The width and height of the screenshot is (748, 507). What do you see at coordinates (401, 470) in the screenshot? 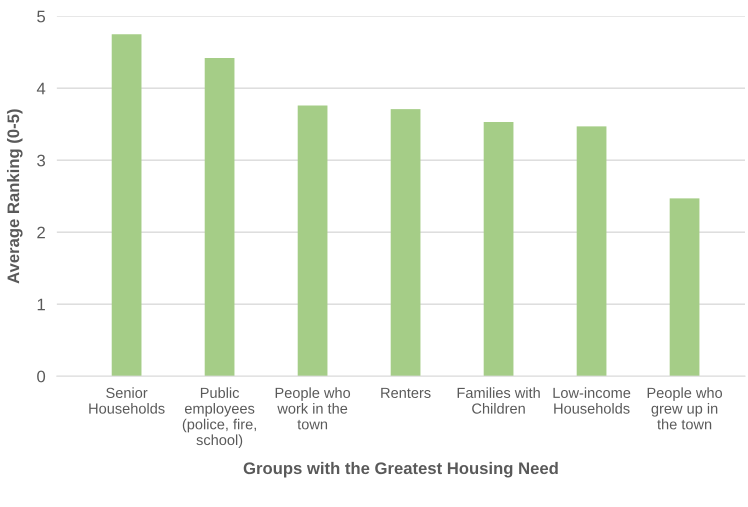
I see `x-axis-title: Groups with the Greatest Housing Need` at bounding box center [401, 470].